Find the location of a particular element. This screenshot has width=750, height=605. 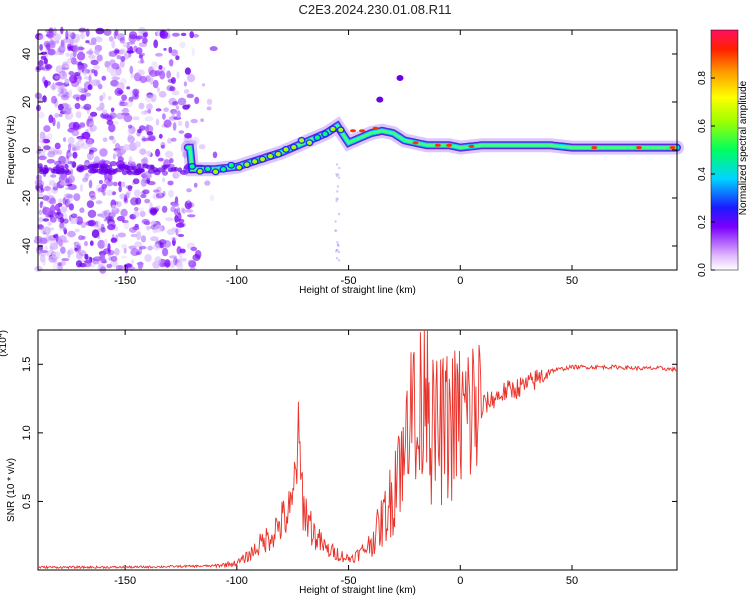

snr-ylabel: SNR (10 * v/v) is located at coordinates (11, 490).